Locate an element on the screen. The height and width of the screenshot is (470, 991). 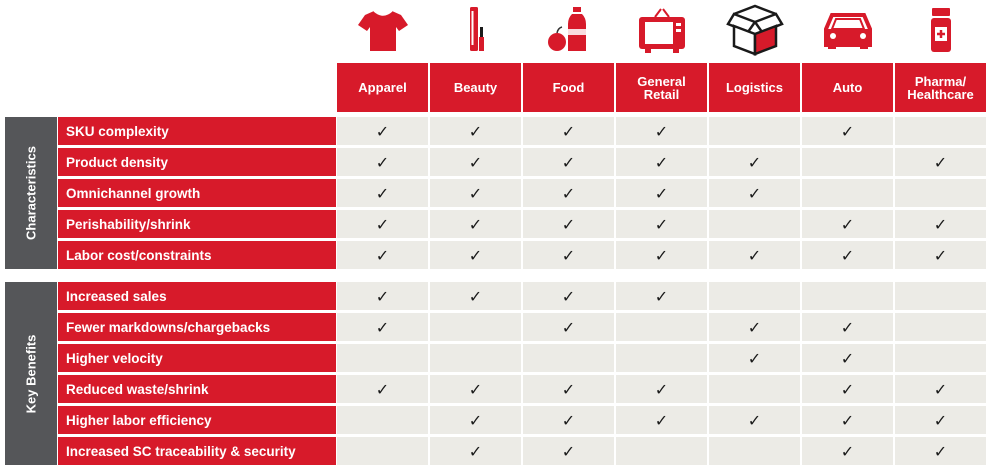
column-header: Auto is located at coordinates (847, 87).